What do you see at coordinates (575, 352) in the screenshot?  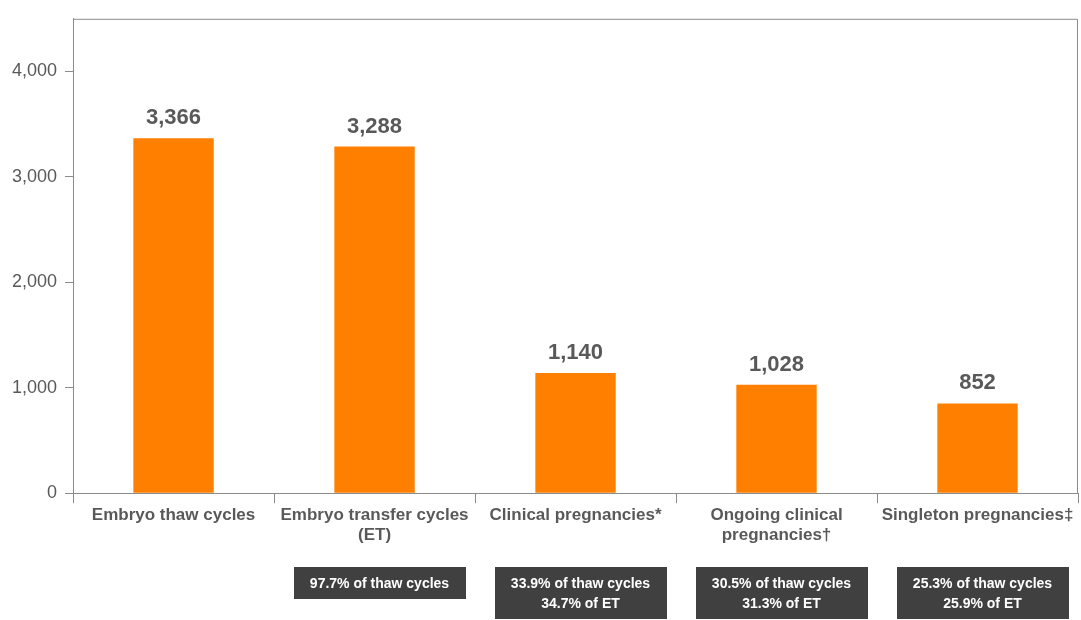 I see `data-label: 1,140` at bounding box center [575, 352].